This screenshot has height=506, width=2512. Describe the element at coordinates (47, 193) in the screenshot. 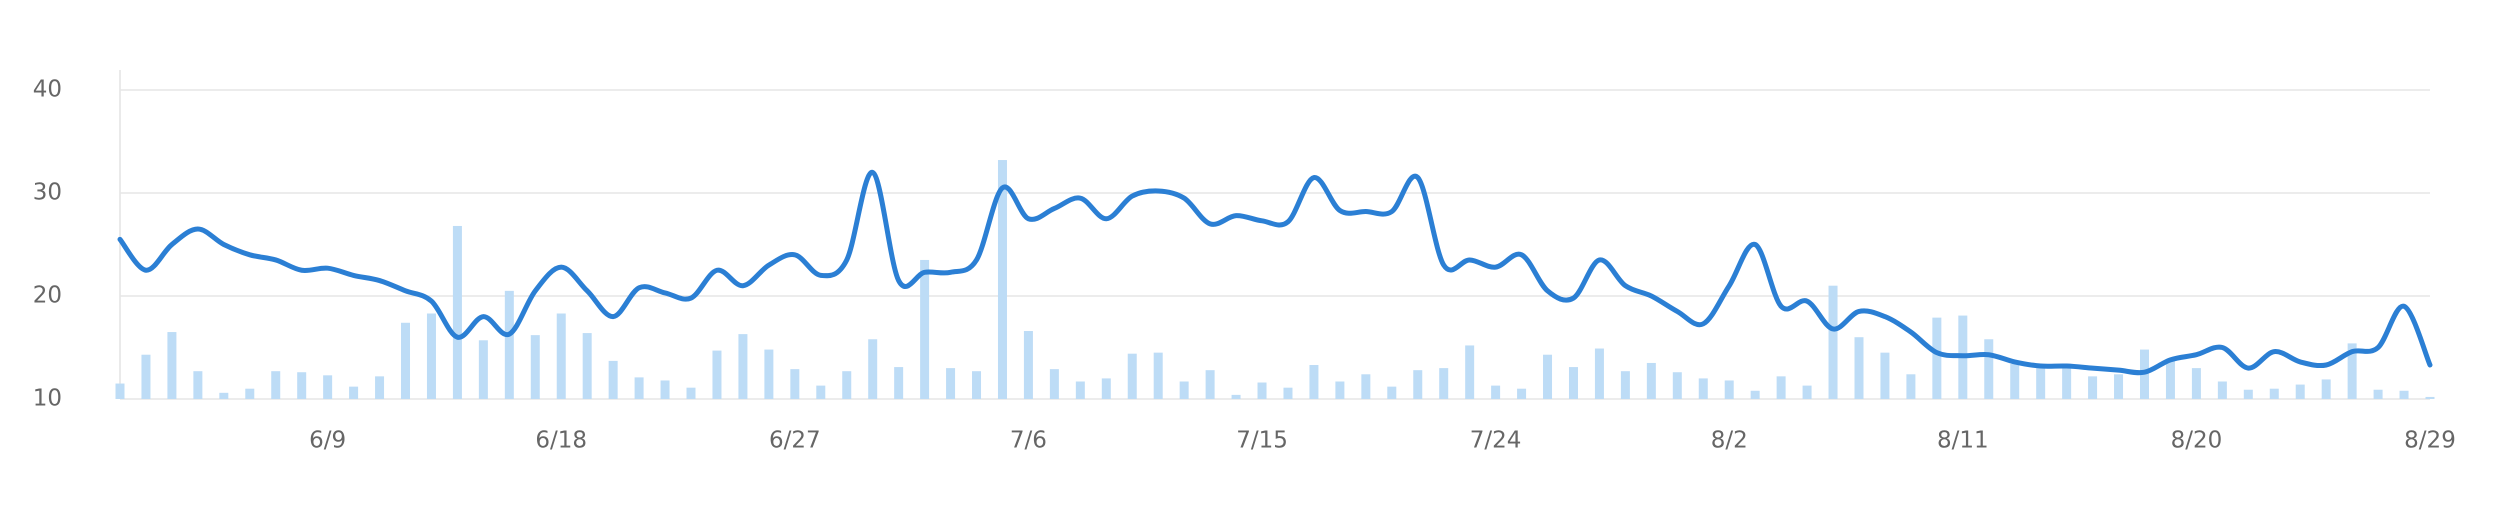

I see `y-tick-label: 30` at that location.